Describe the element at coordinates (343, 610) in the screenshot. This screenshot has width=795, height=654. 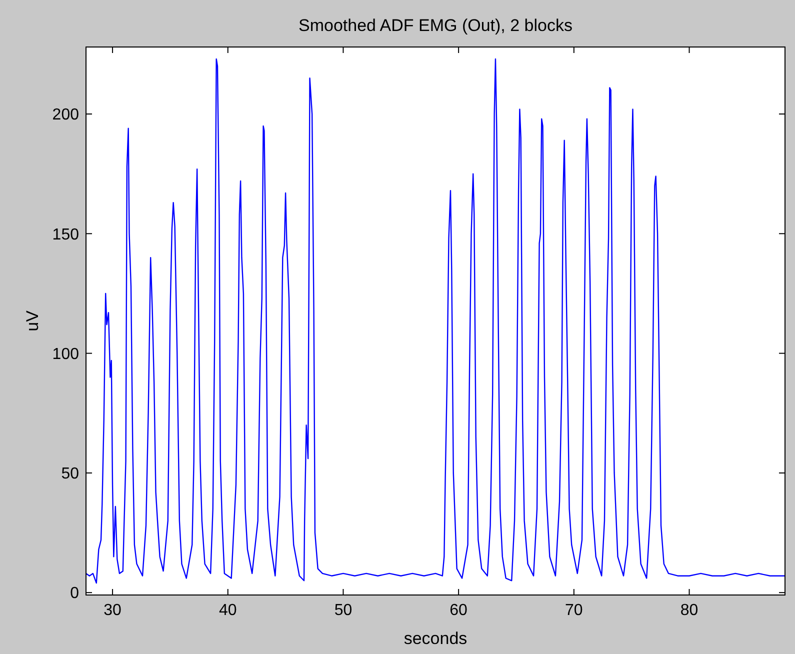
I see `x-tick-label: 50` at that location.